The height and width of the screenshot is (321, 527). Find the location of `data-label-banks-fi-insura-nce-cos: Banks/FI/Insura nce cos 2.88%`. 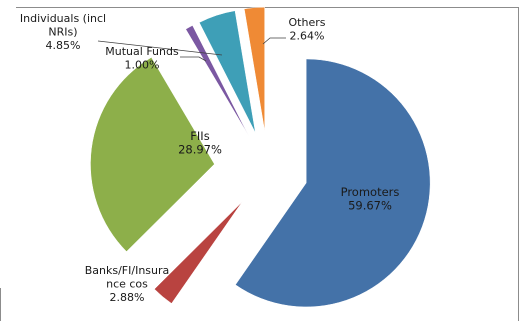

data-label-banks-fi-insura-nce-cos: Banks/FI/Insura nce cos 2.88% is located at coordinates (127, 284).